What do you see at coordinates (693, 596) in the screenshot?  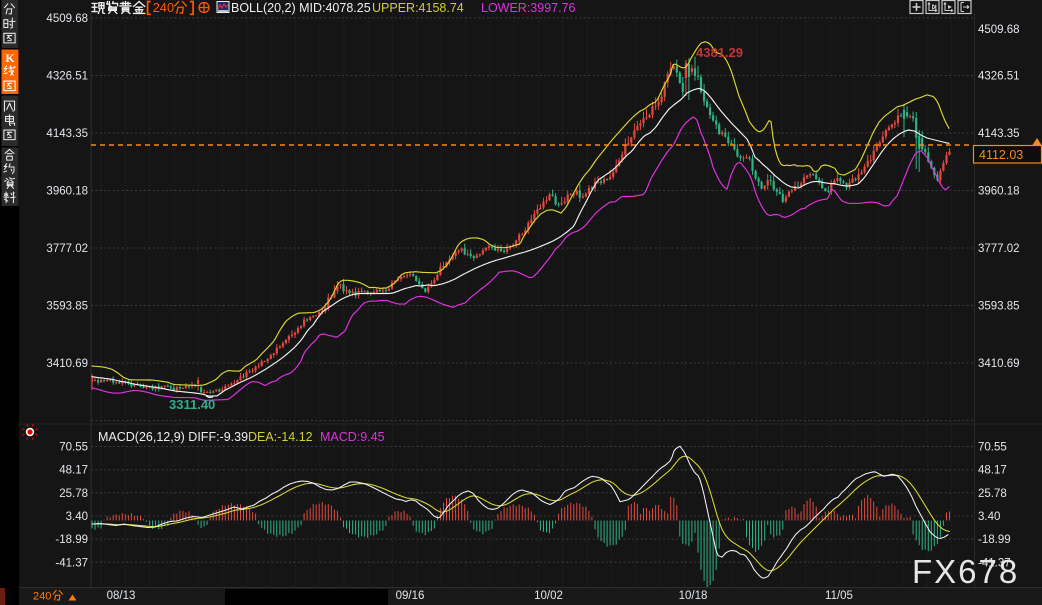 I see `svg-text: 10/18` at bounding box center [693, 596].